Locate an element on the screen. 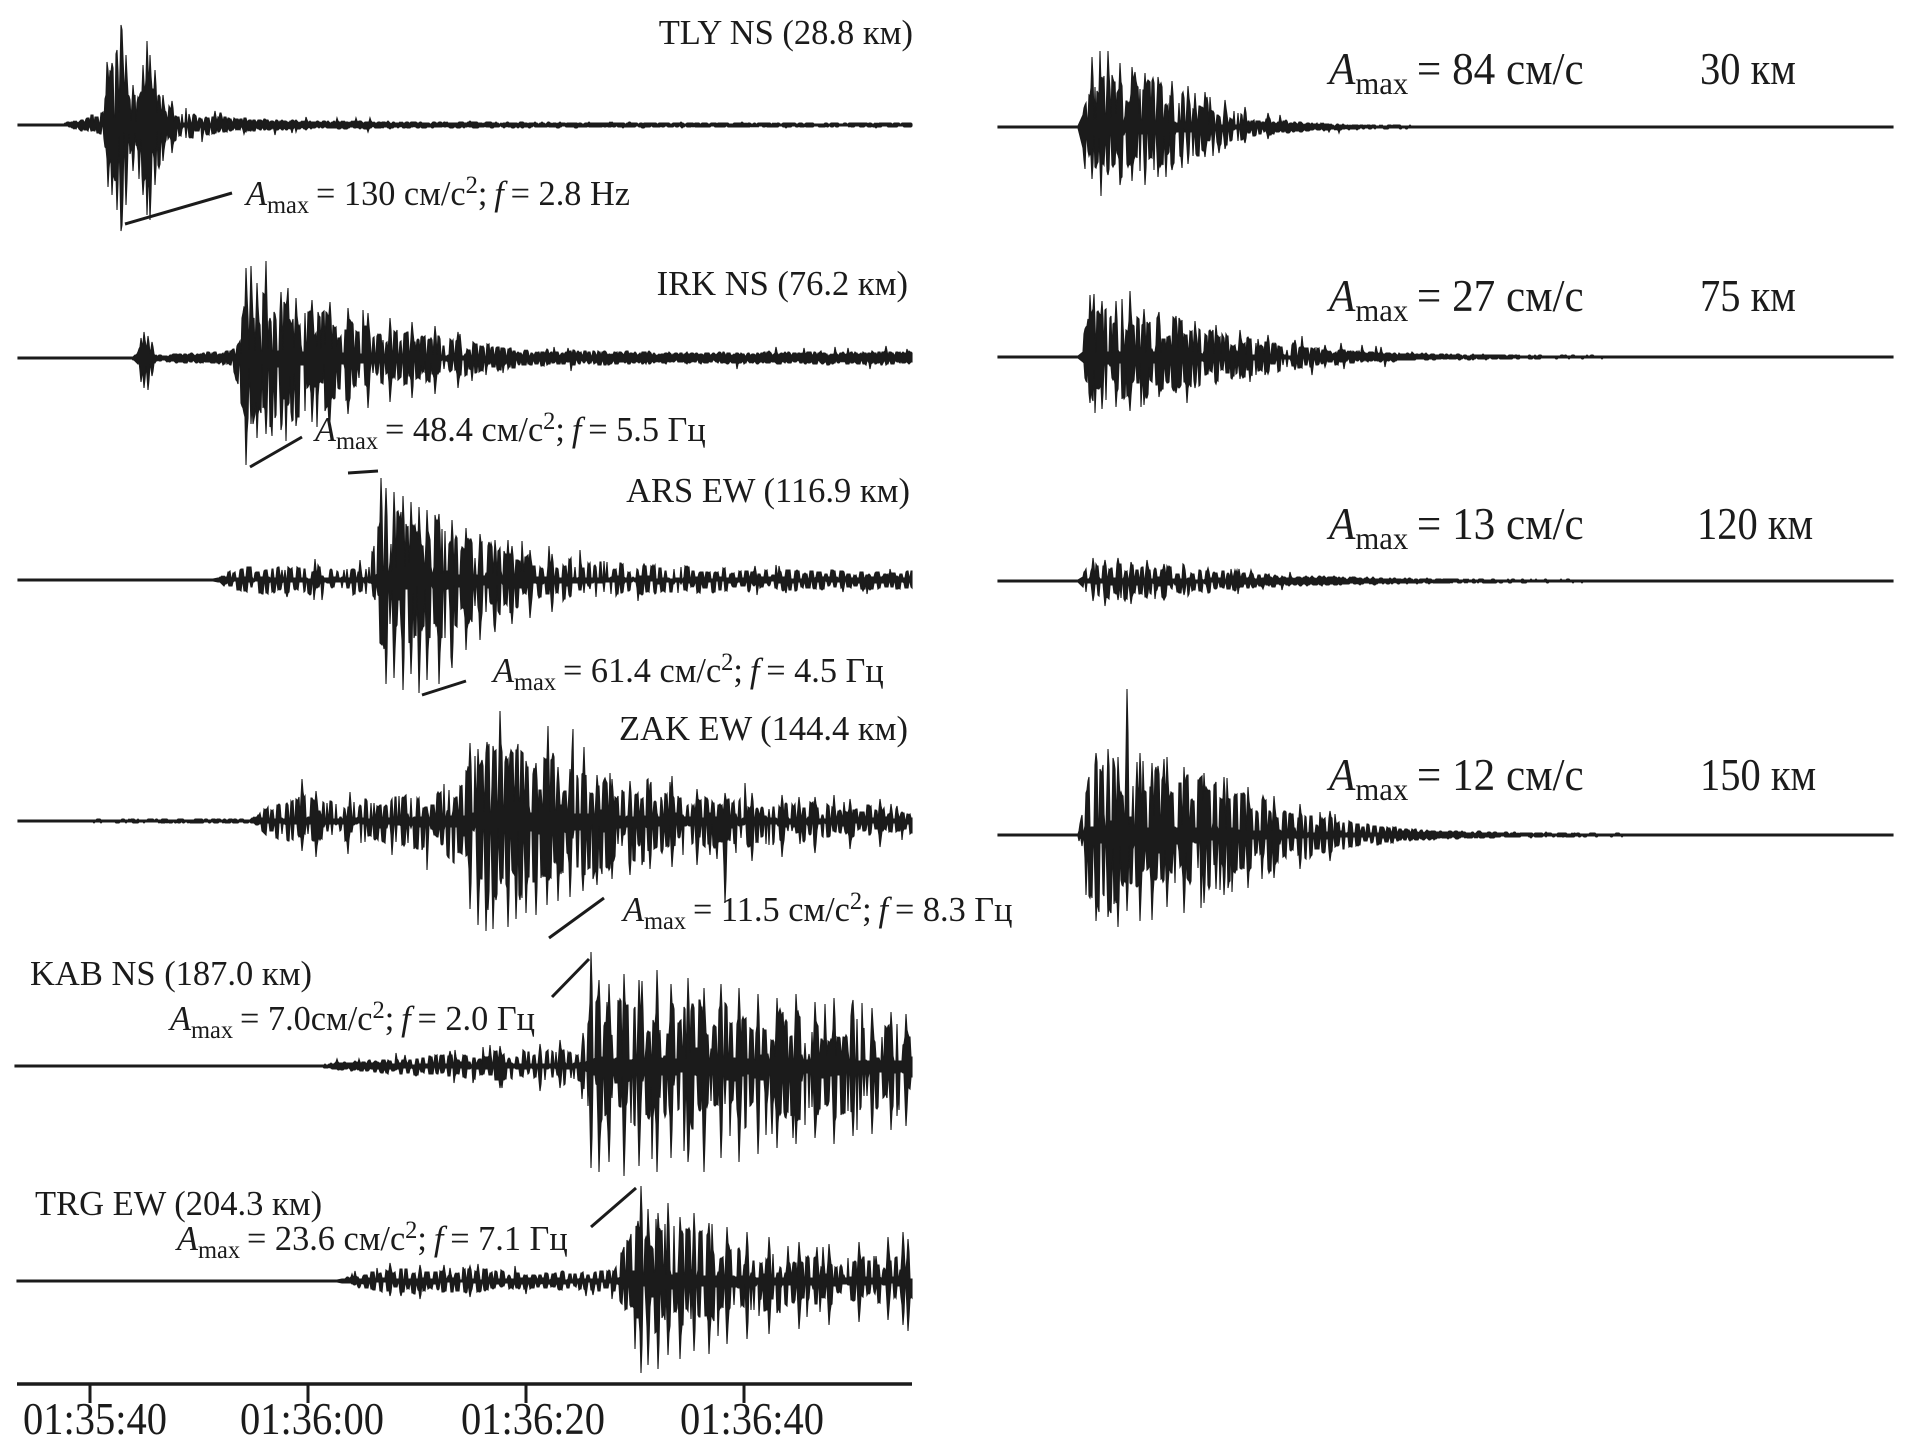 The height and width of the screenshot is (1448, 1921). svg-text: Amax = 13 см/с is located at coordinates (1455, 527).